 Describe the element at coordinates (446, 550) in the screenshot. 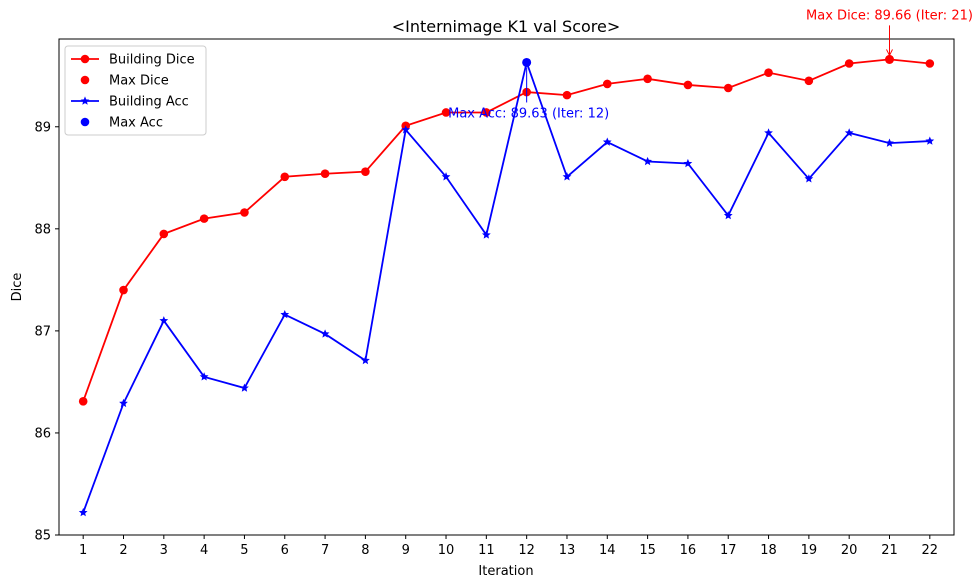

I see `x-tick-label: 10` at that location.